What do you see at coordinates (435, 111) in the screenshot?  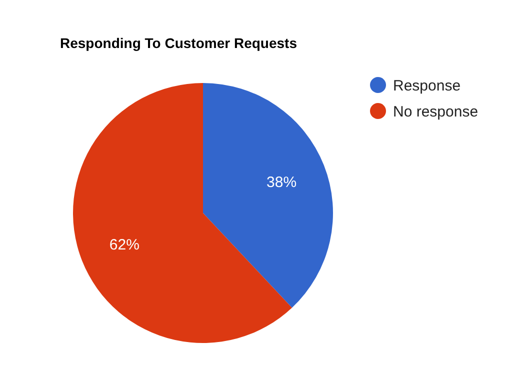 I see `legend-label: No response` at bounding box center [435, 111].